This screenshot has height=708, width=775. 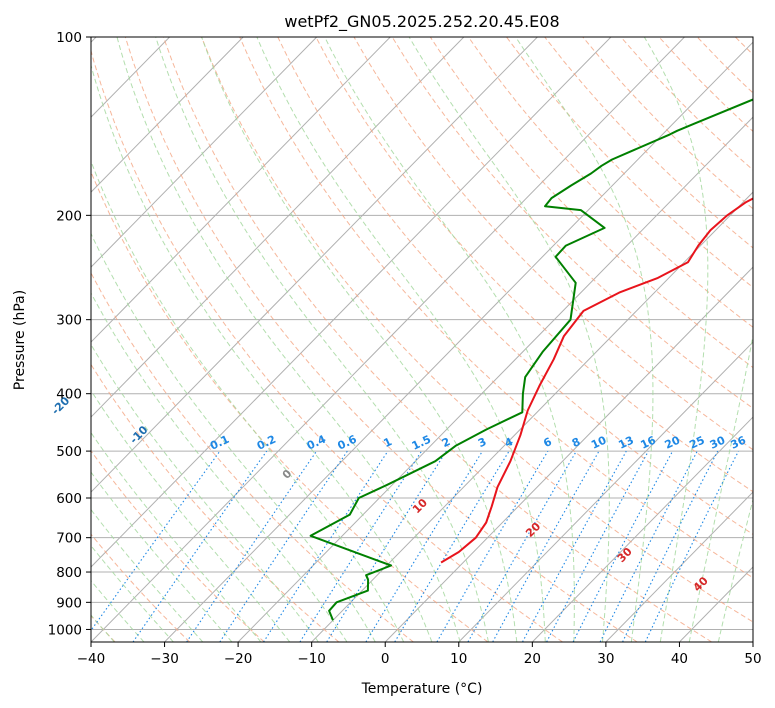 What do you see at coordinates (752, 659) in the screenshot?
I see `x-tick-label: 50` at bounding box center [752, 659].